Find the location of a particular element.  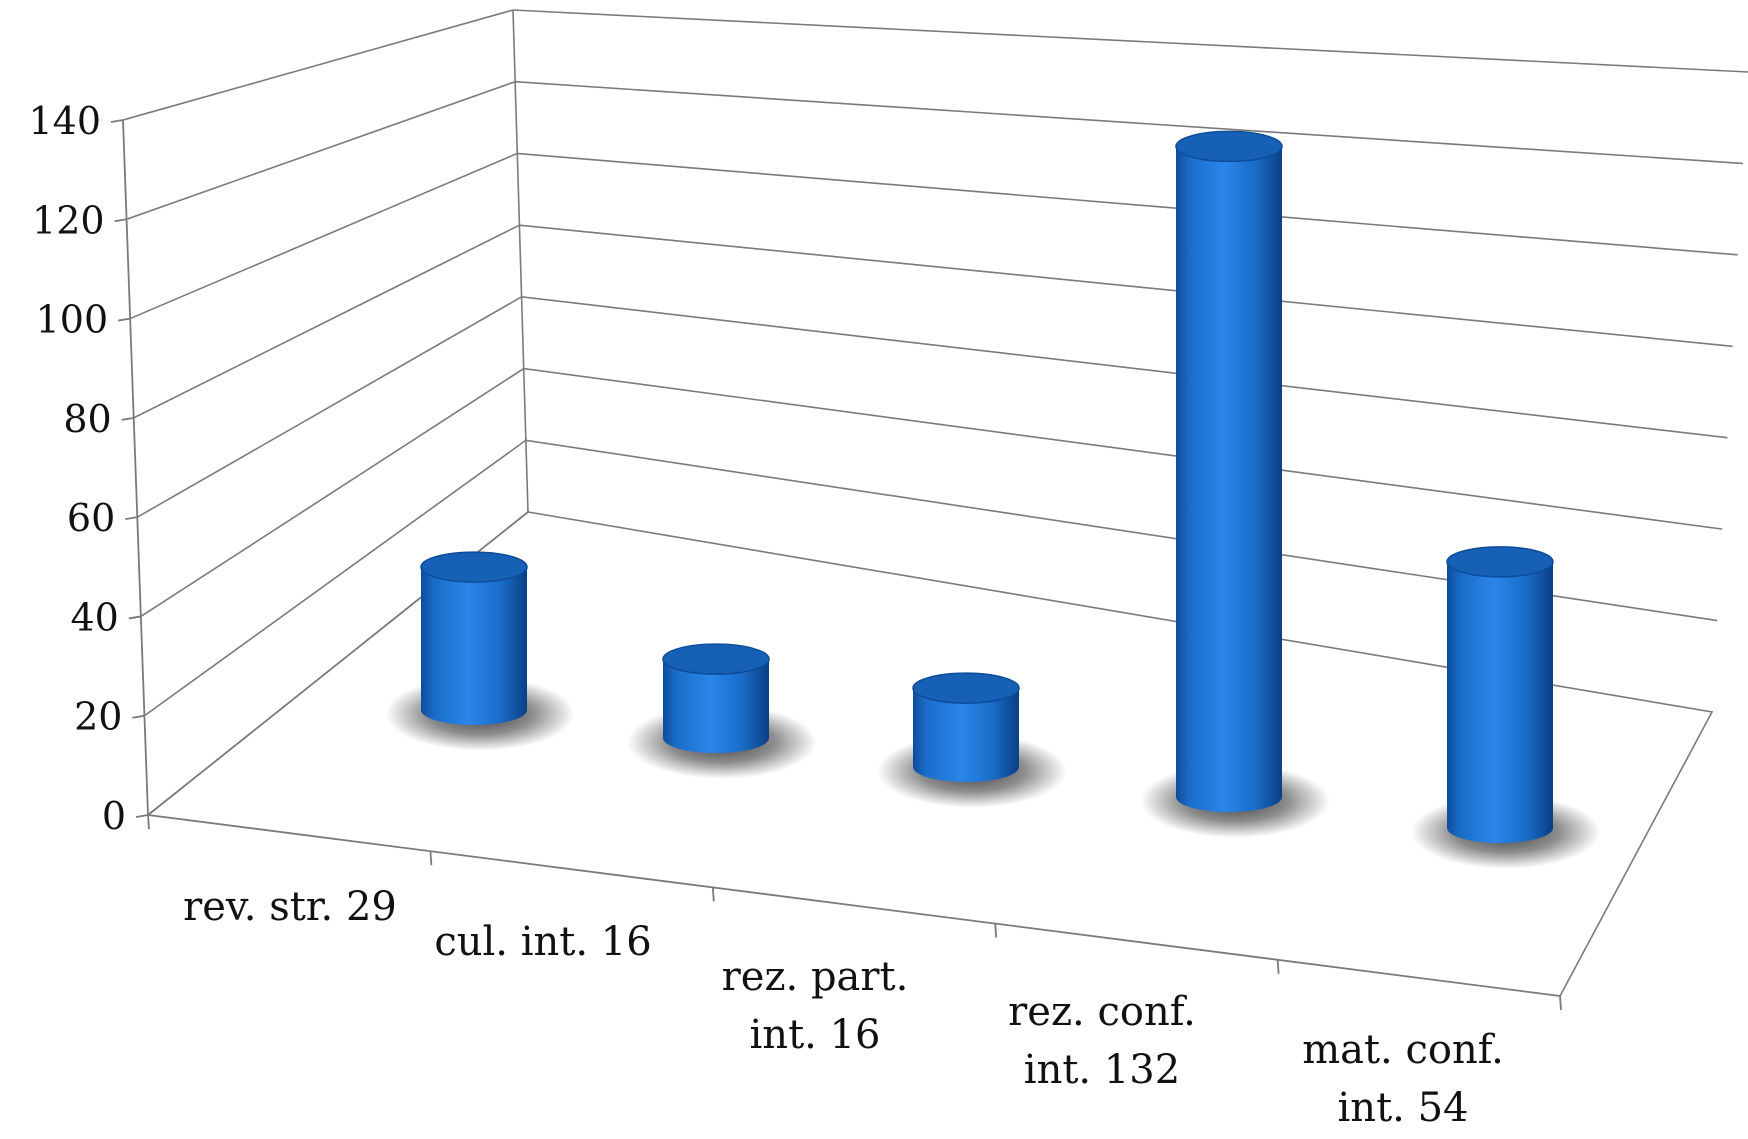

y-tick-label: 0 is located at coordinates (114, 816).